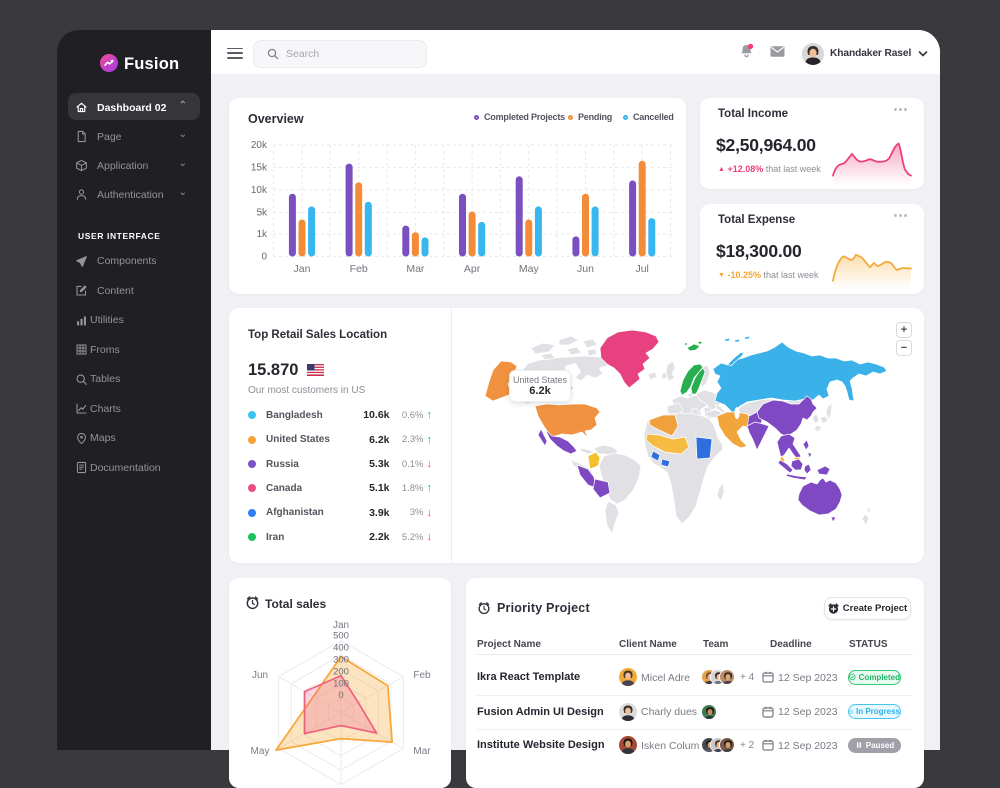 This screenshot has height=788, width=1000. I want to click on svg-text: 400, so click(341, 648).